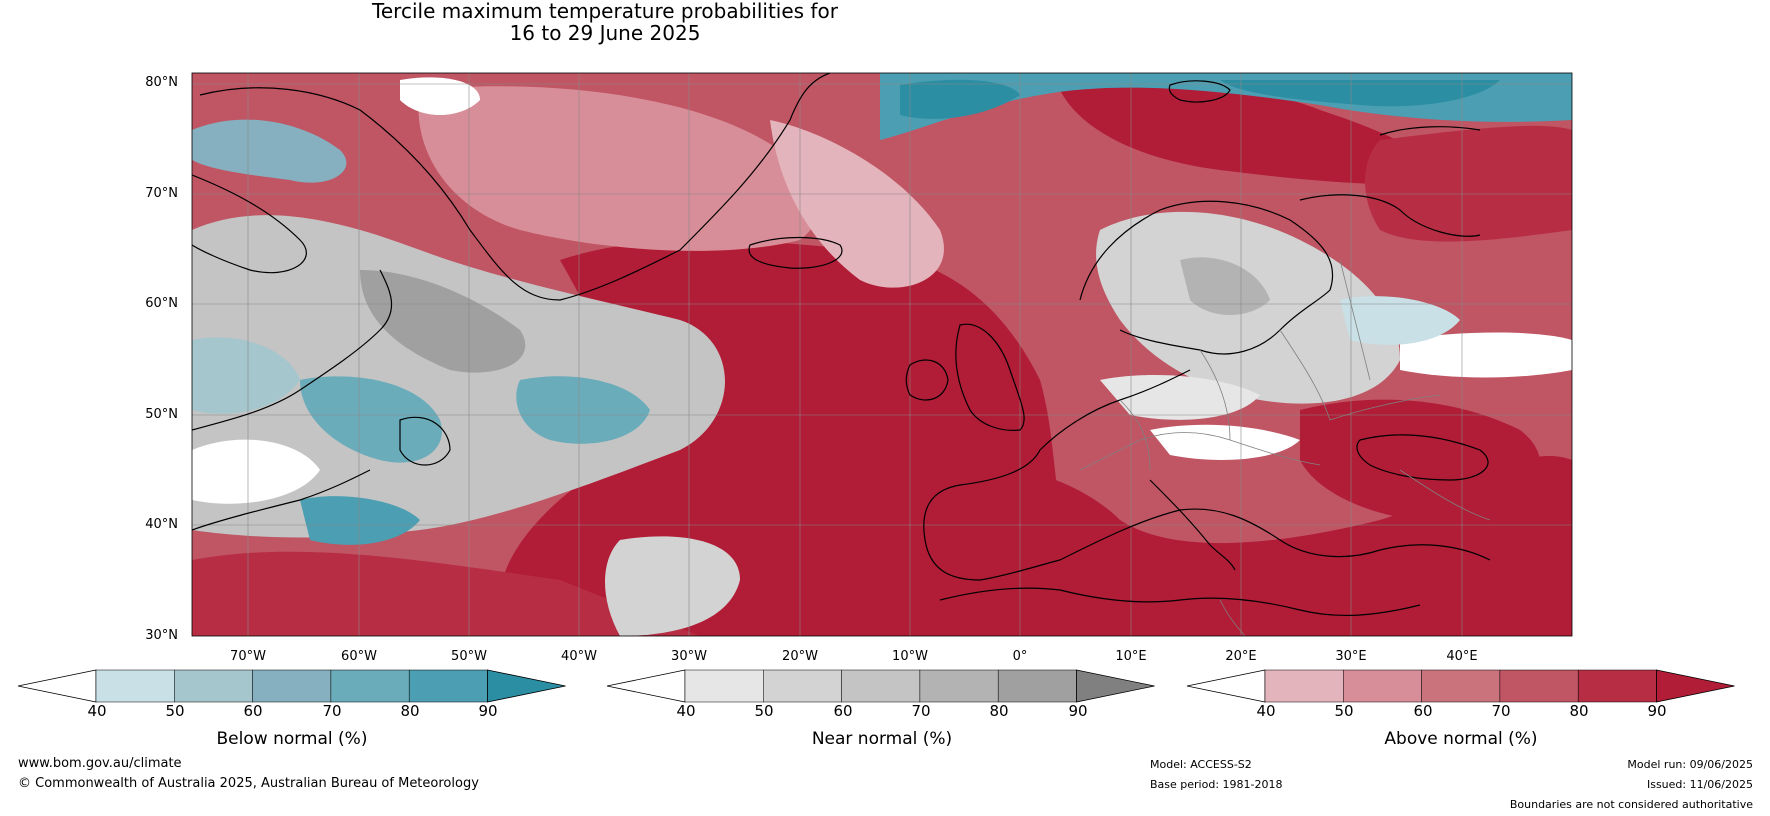 Image resolution: width=1770 pixels, height=816 pixels. I want to click on lon-label-50w: 50°W, so click(469, 656).